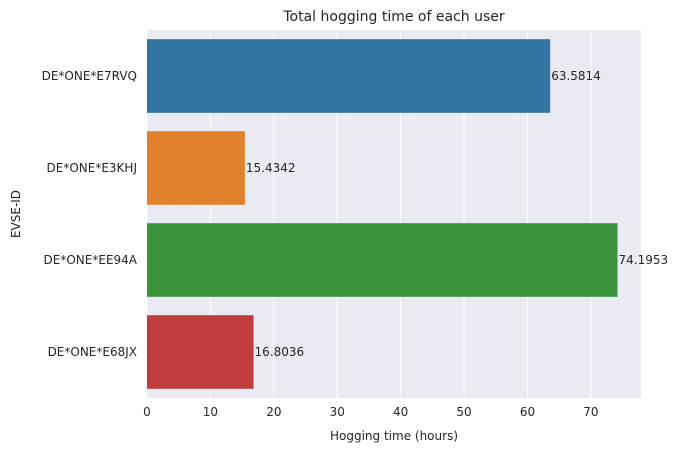 The height and width of the screenshot is (453, 678). I want to click on chart-title: Total hogging time of each user, so click(393, 17).